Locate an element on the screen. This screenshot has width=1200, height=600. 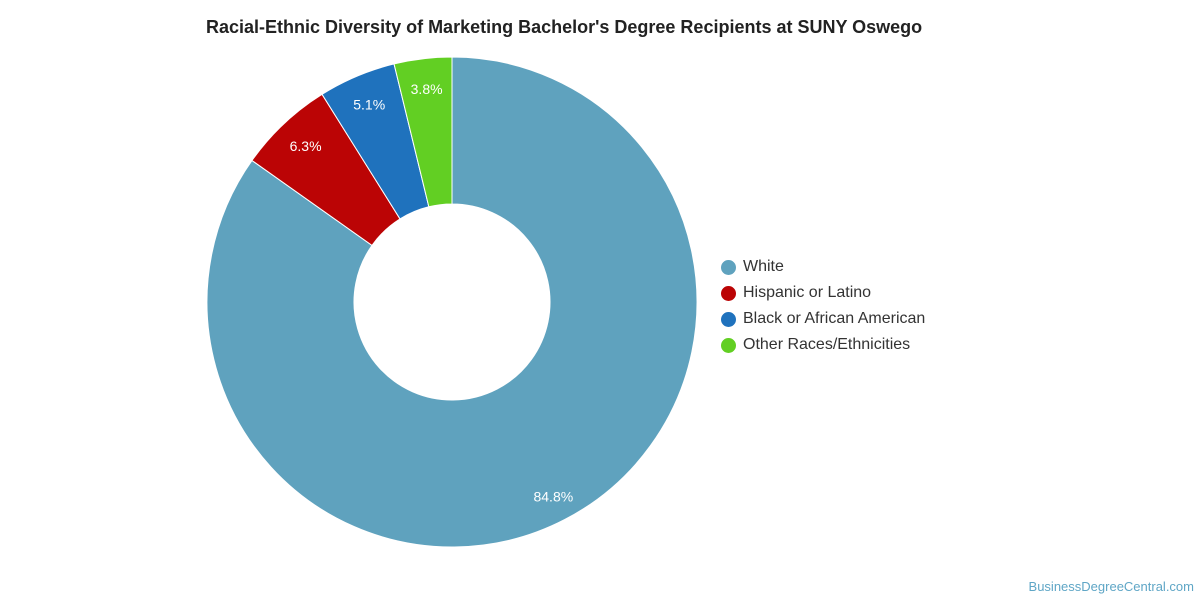
legend-item: Black or African American is located at coordinates (823, 319).